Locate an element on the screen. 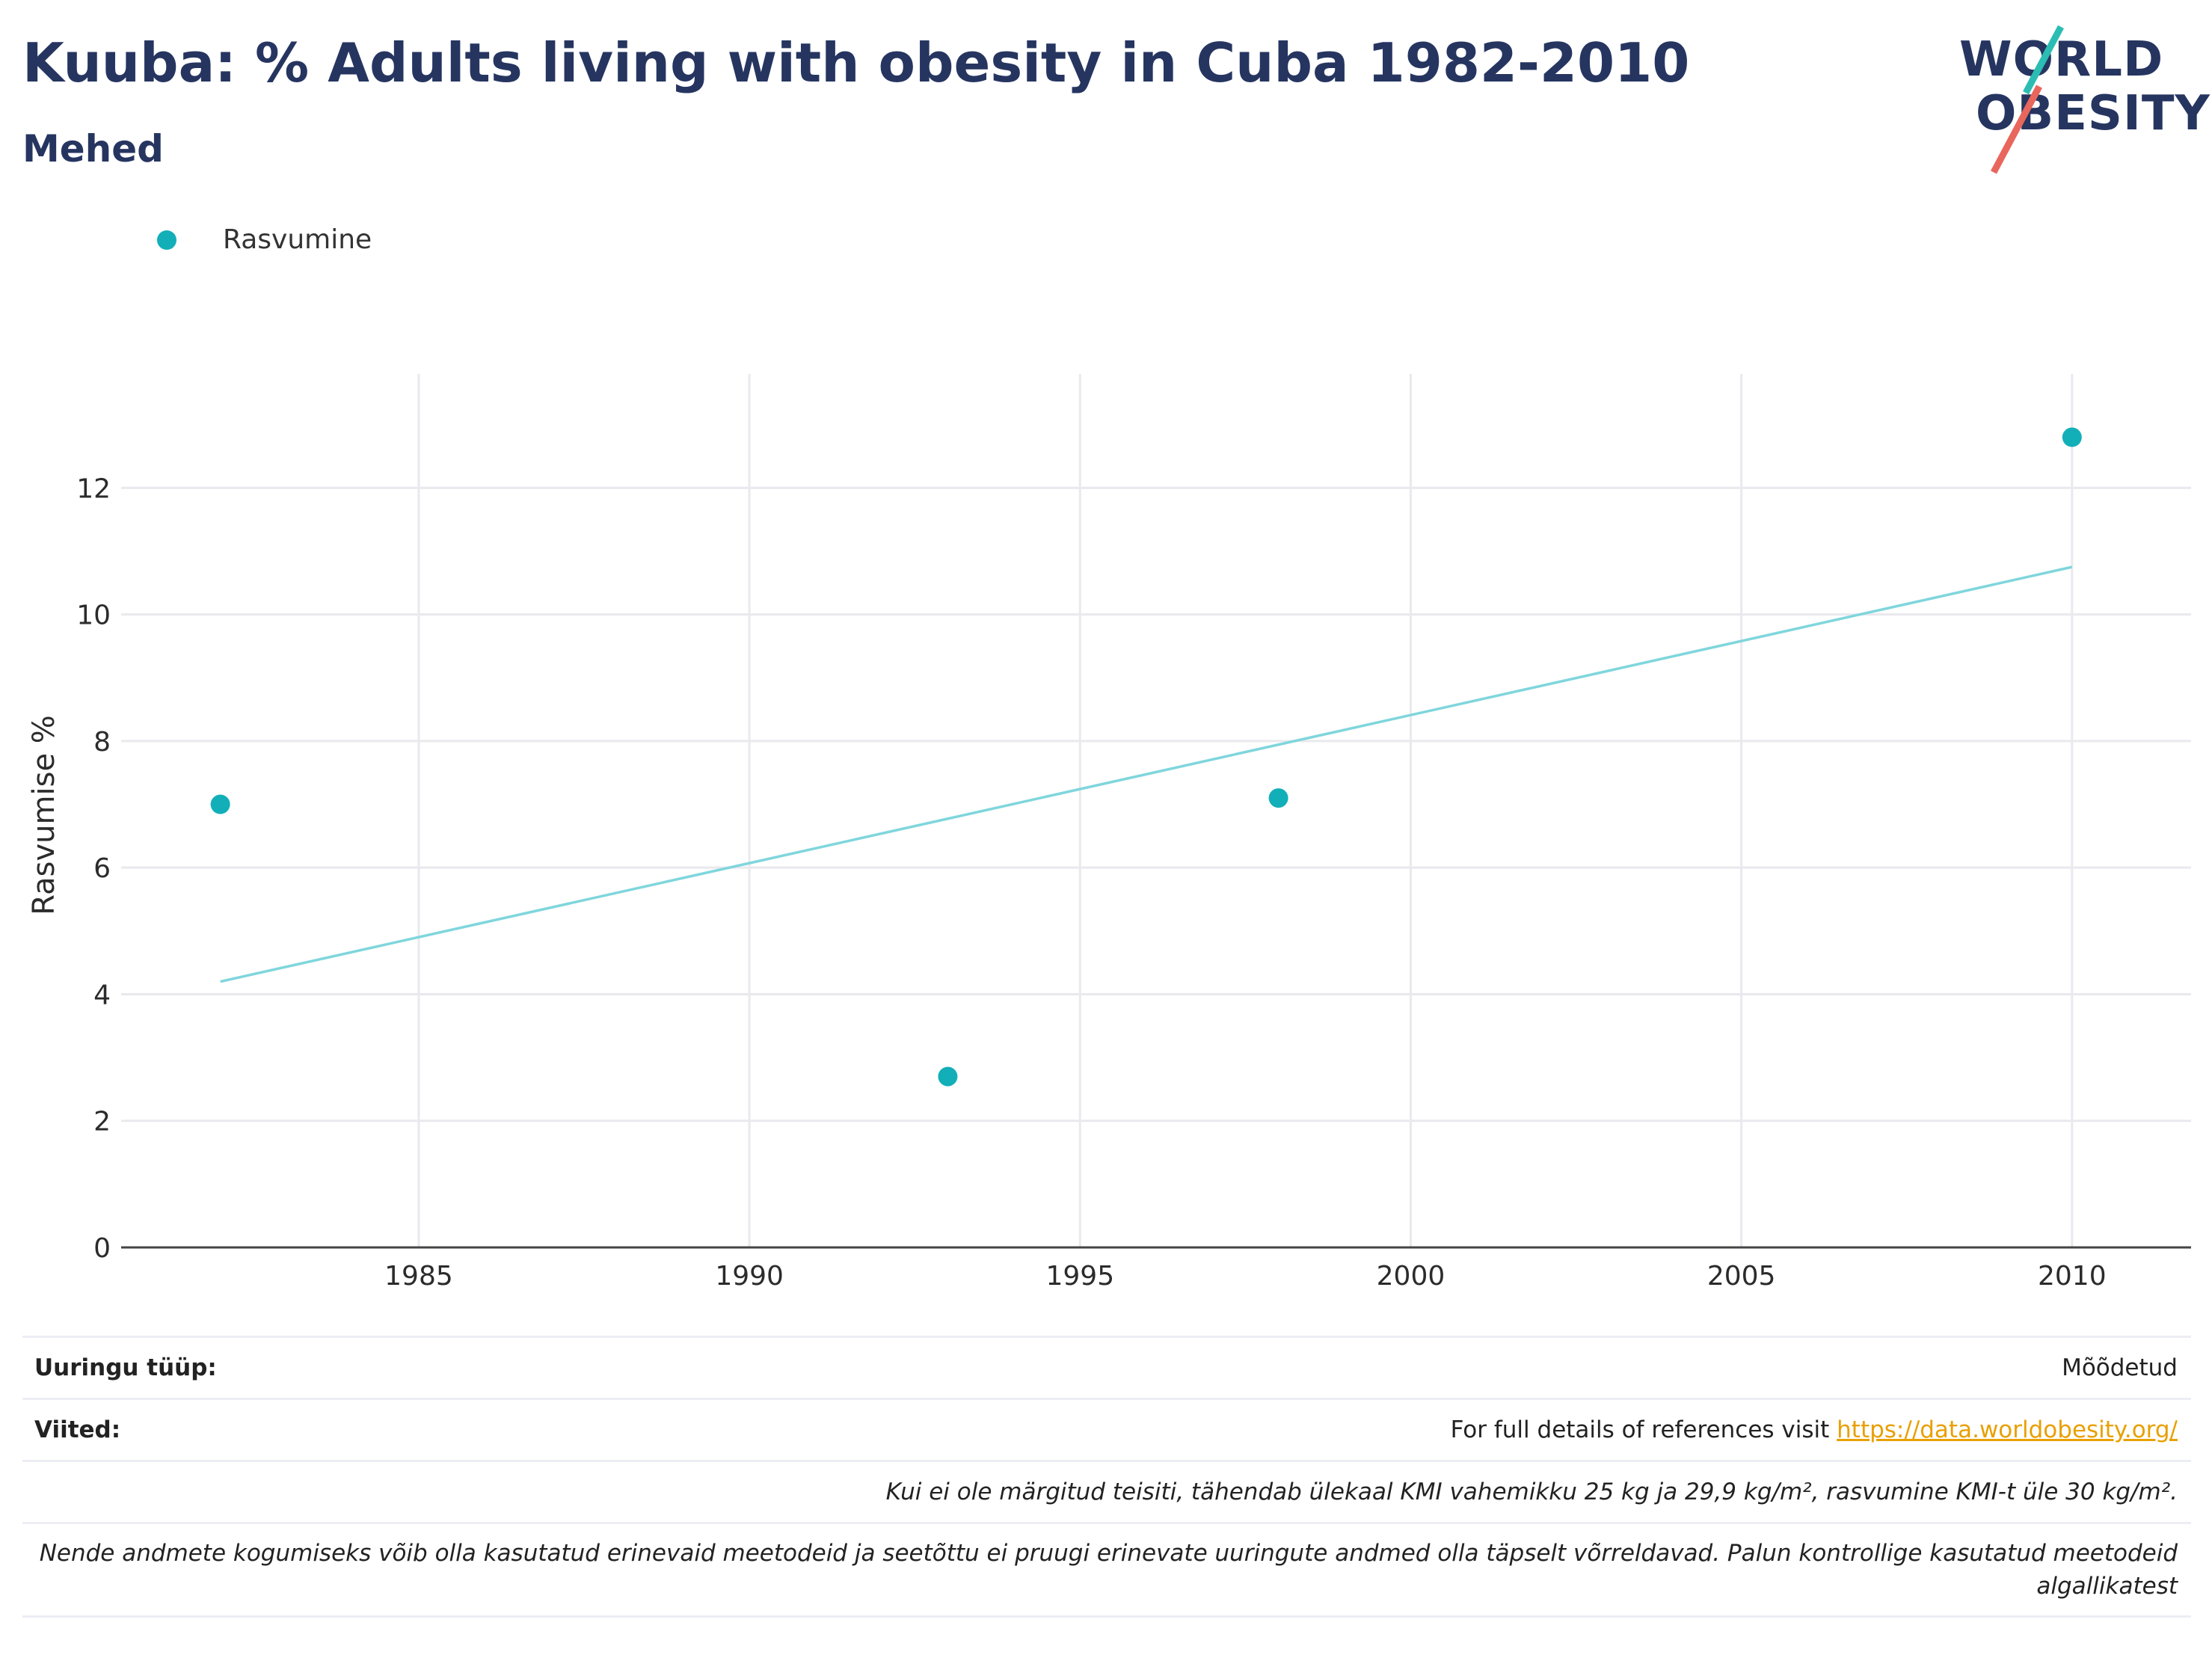  chart-subtitle: Mehed is located at coordinates (93, 149).